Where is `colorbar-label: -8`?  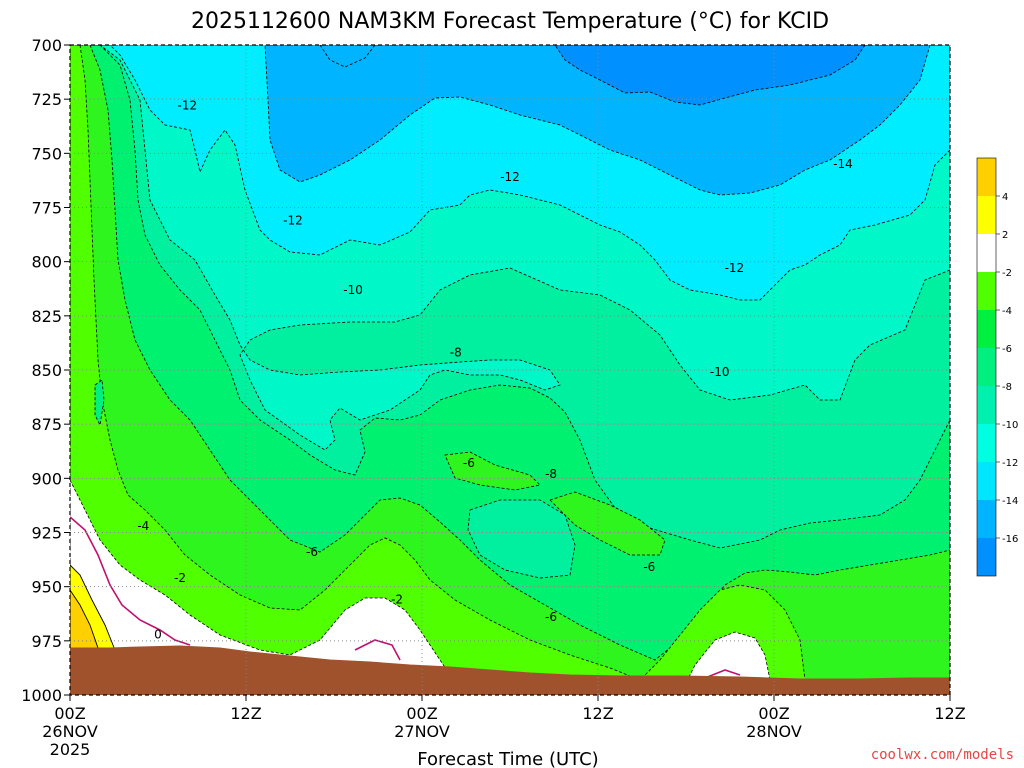
colorbar-label: -8 is located at coordinates (1007, 387).